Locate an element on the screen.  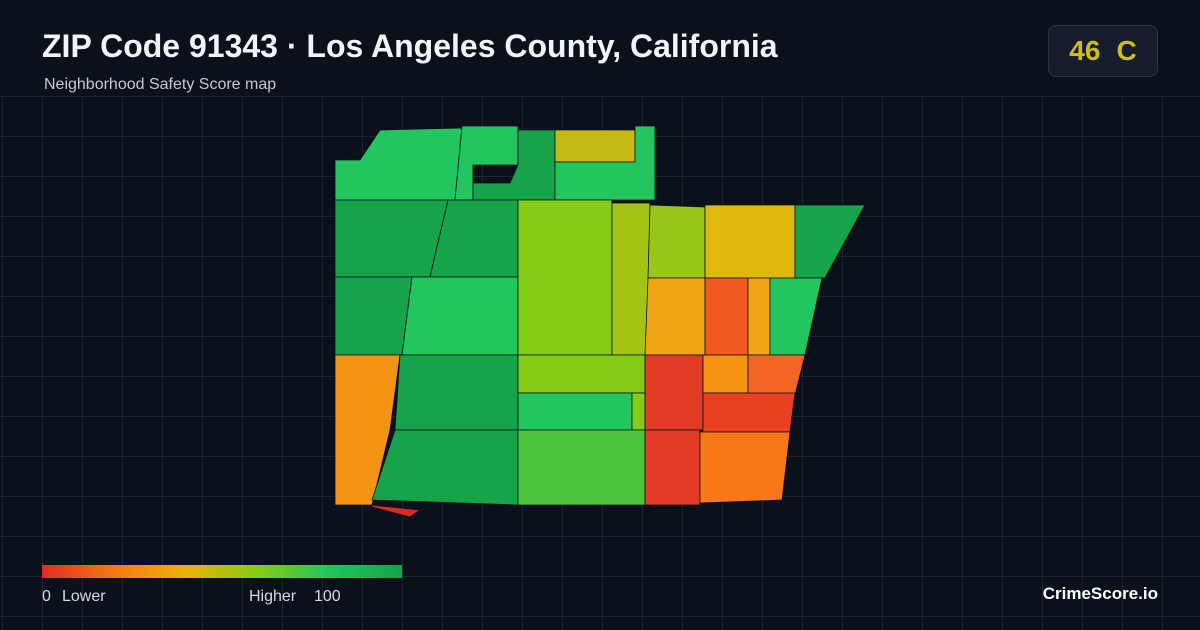
legend-min: 0 is located at coordinates (46, 596).